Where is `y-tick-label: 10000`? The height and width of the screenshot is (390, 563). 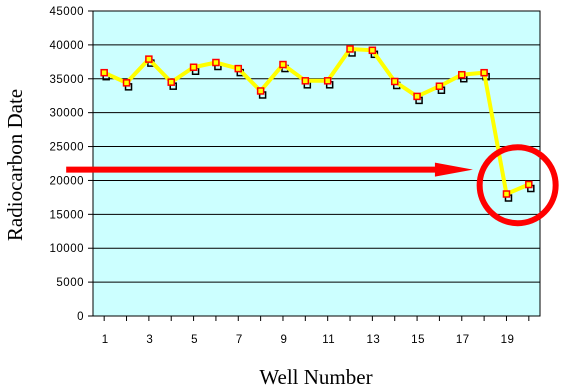 y-tick-label: 10000 is located at coordinates (67, 249).